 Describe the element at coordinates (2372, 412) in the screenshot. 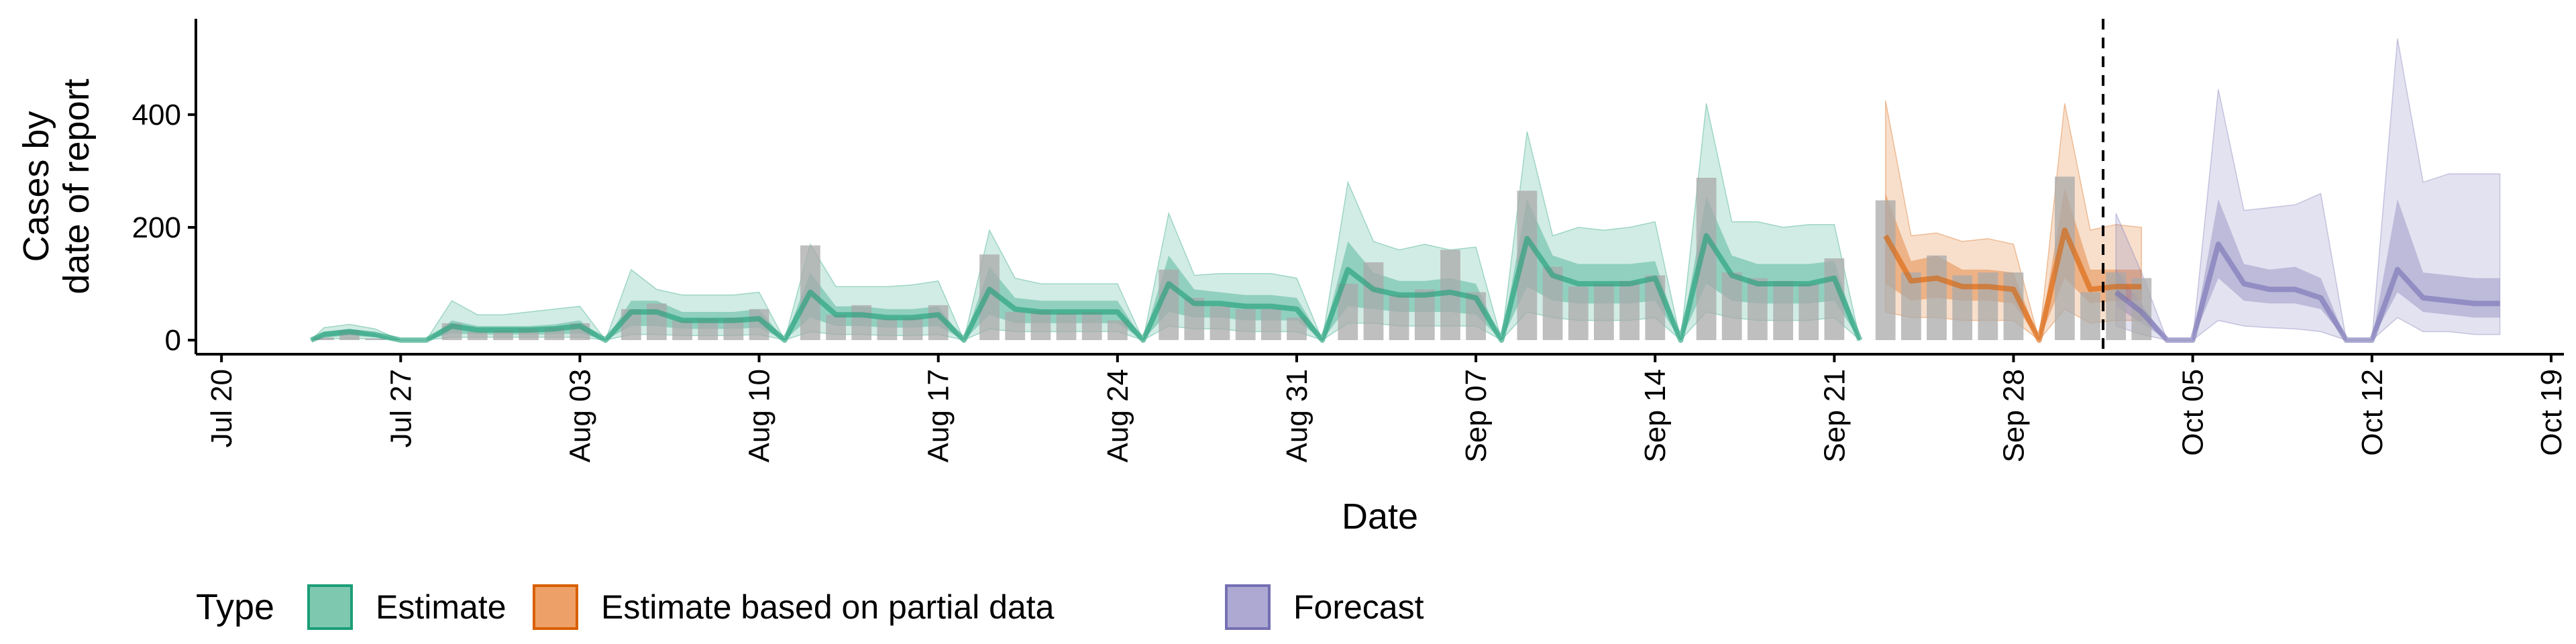

I see `x-tick-label: Oct 12` at that location.